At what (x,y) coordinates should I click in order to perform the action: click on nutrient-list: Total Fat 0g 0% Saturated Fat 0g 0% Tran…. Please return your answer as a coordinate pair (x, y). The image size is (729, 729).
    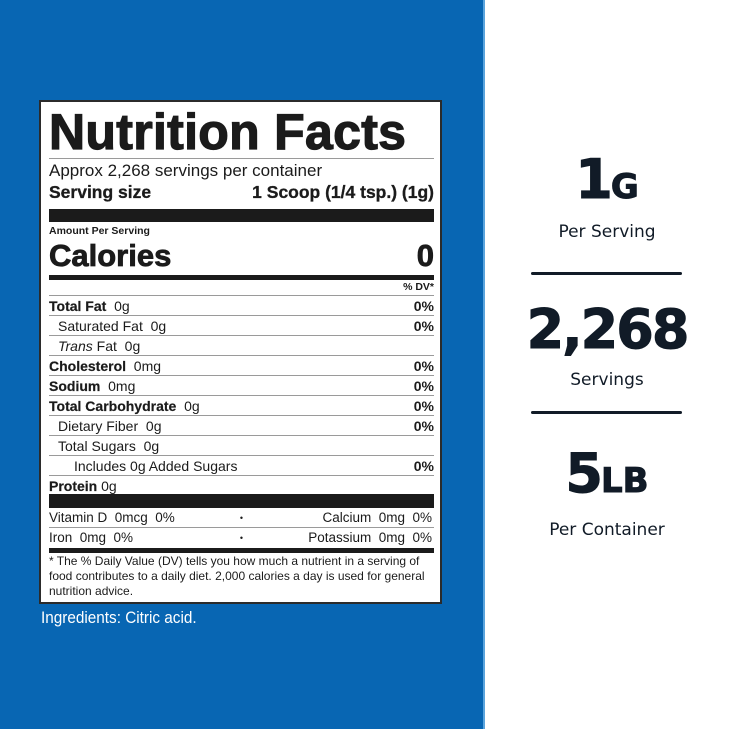
    Looking at the image, I should click on (241, 396).